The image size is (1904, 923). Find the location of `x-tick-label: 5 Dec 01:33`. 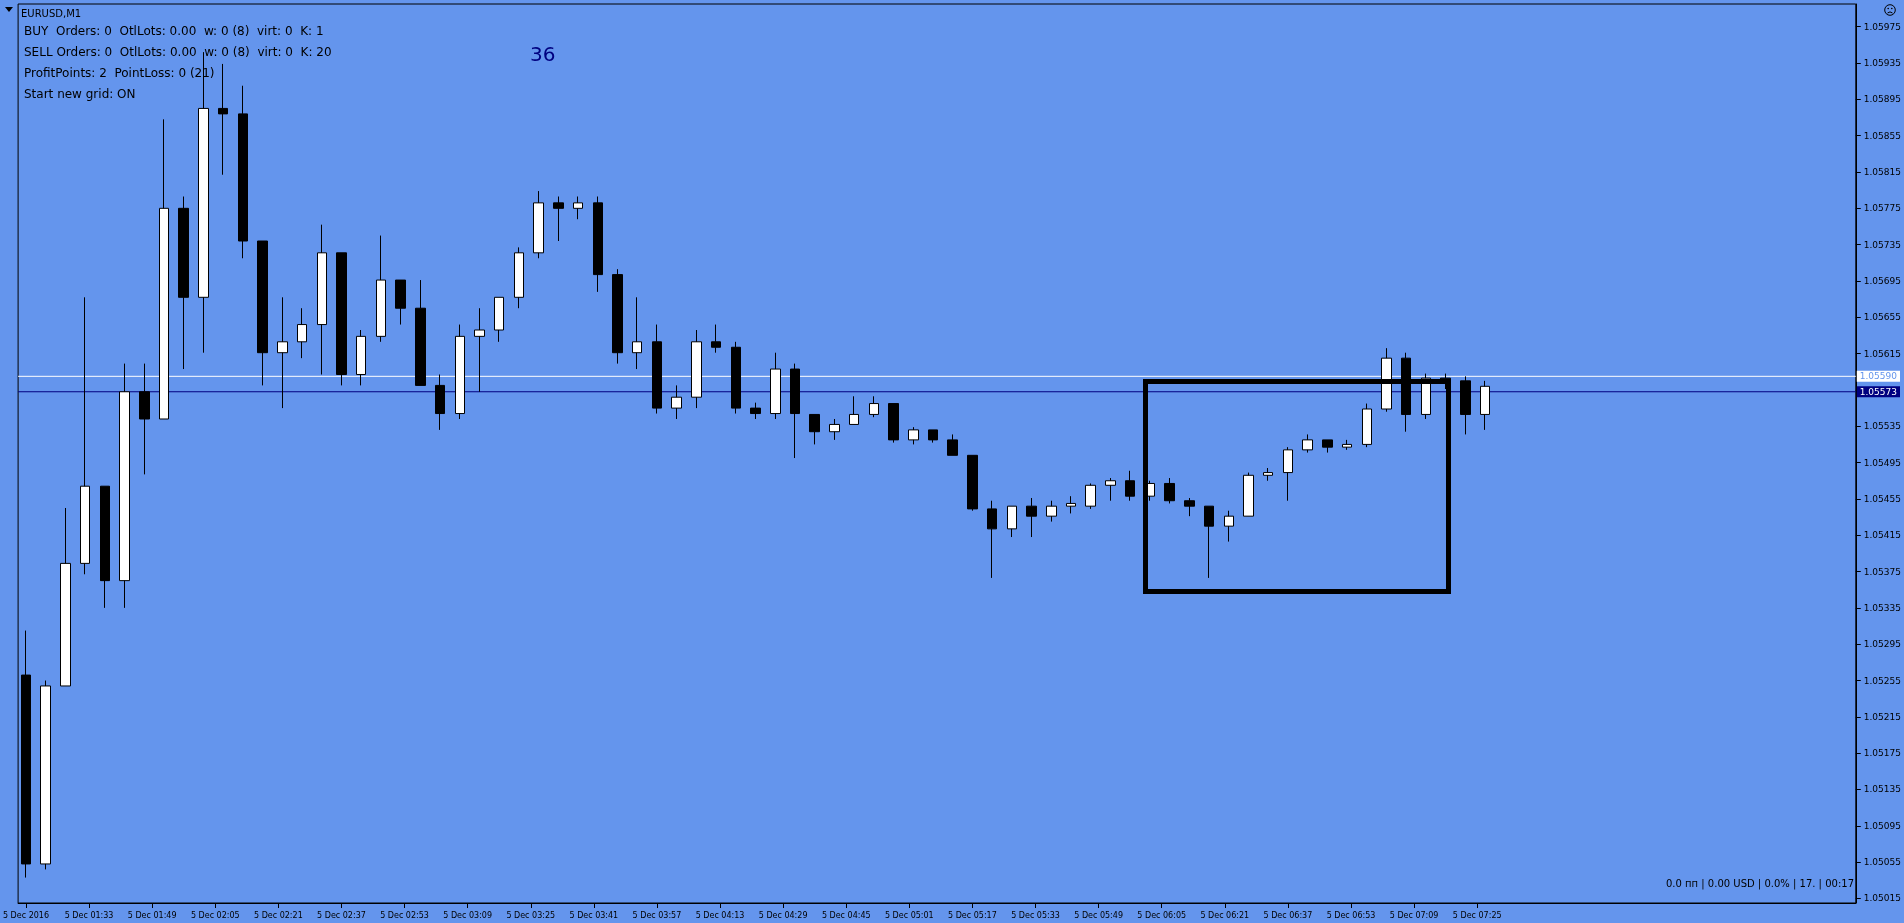

x-tick-label: 5 Dec 01:33 is located at coordinates (89, 915).